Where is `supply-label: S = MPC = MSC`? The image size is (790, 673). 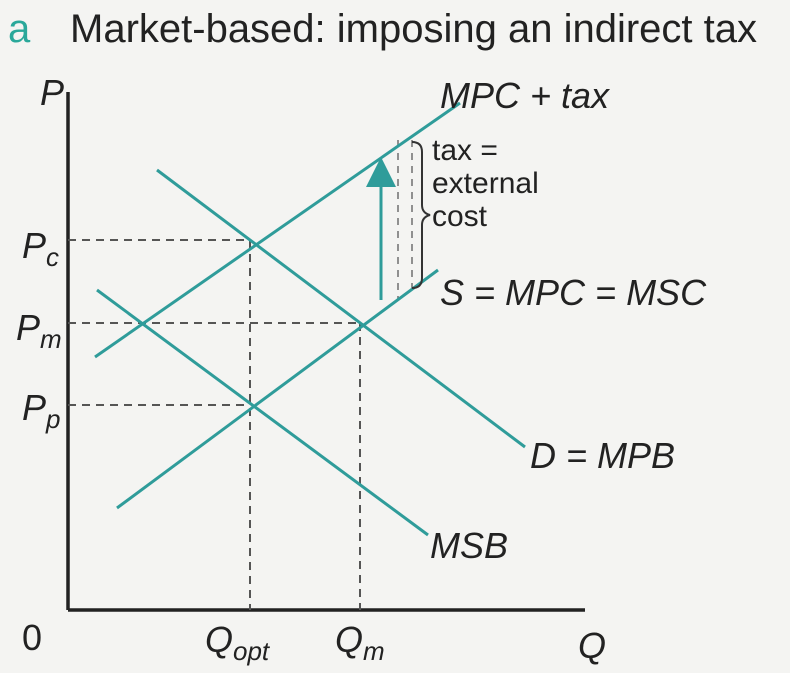
supply-label: S = MPC = MSC is located at coordinates (573, 292).